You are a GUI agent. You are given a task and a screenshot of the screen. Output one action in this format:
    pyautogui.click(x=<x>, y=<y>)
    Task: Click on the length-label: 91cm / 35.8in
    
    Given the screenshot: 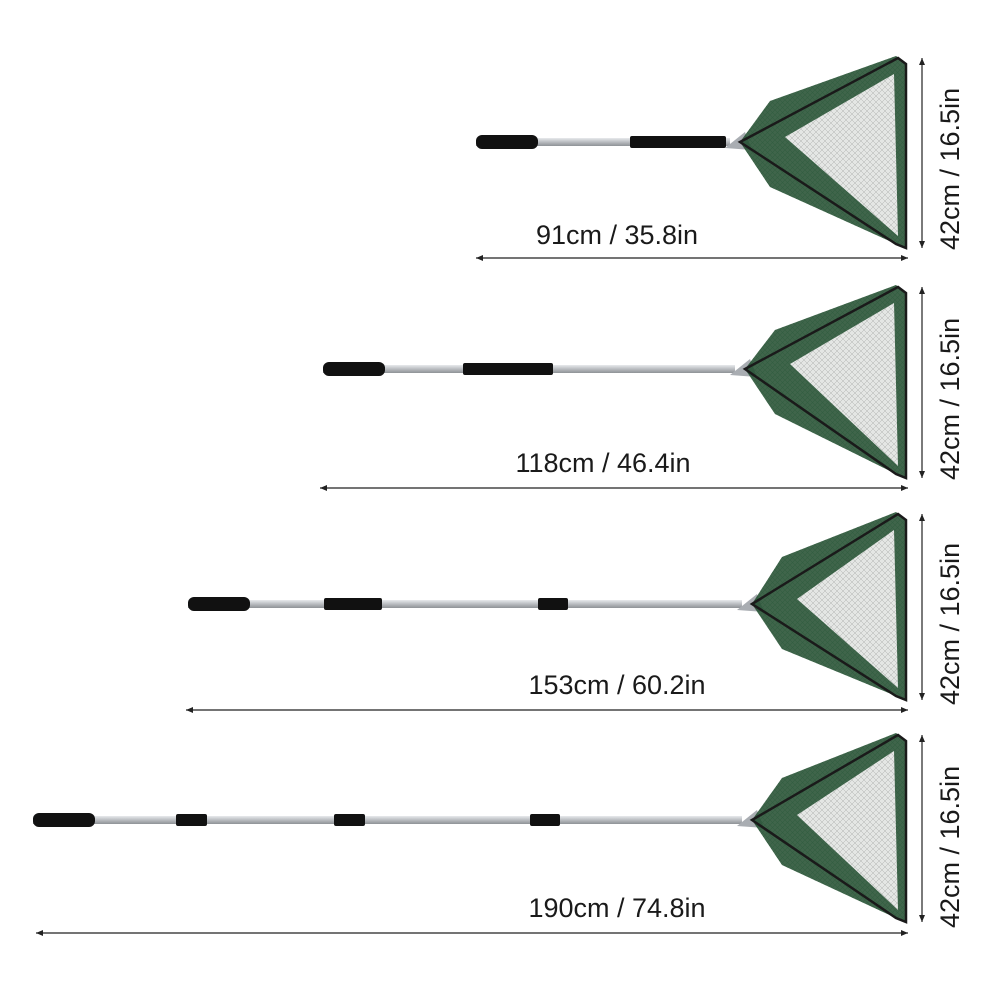 What is the action you would take?
    pyautogui.click(x=617, y=235)
    